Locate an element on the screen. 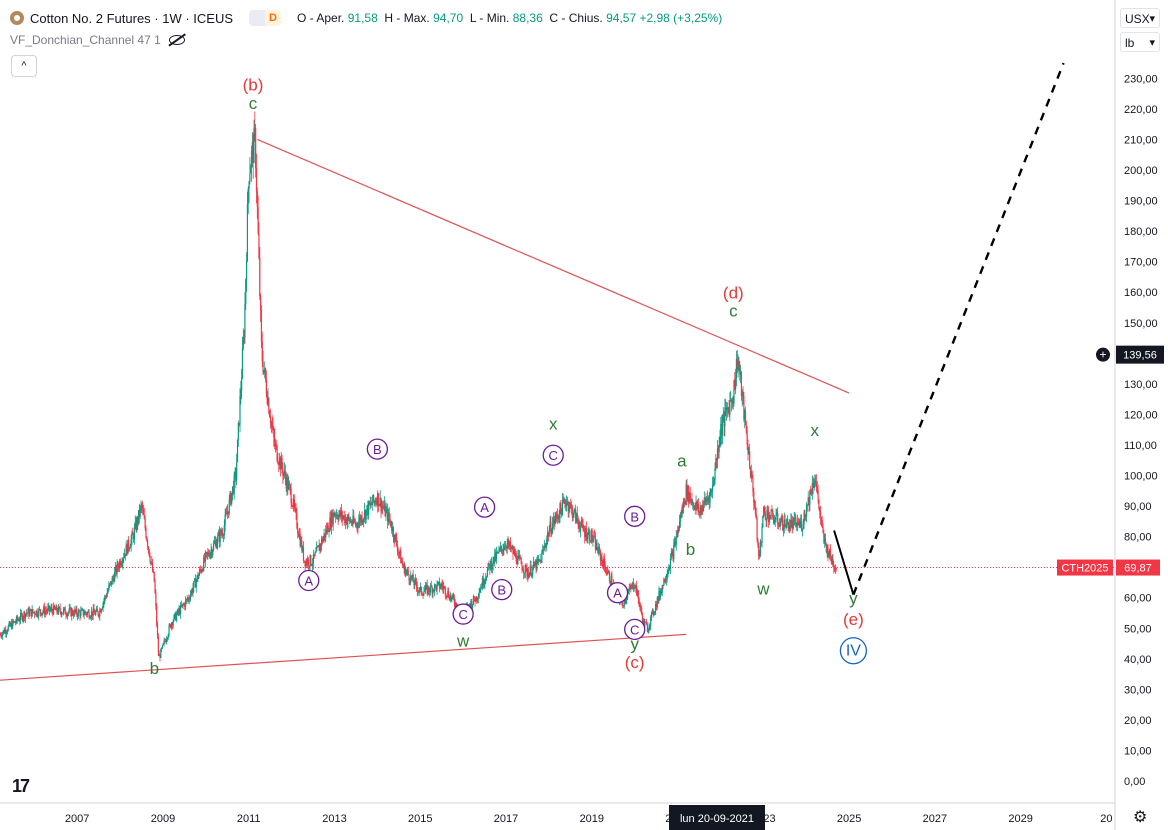 This screenshot has height=830, width=1168. projection-solid-line is located at coordinates (844, 562).